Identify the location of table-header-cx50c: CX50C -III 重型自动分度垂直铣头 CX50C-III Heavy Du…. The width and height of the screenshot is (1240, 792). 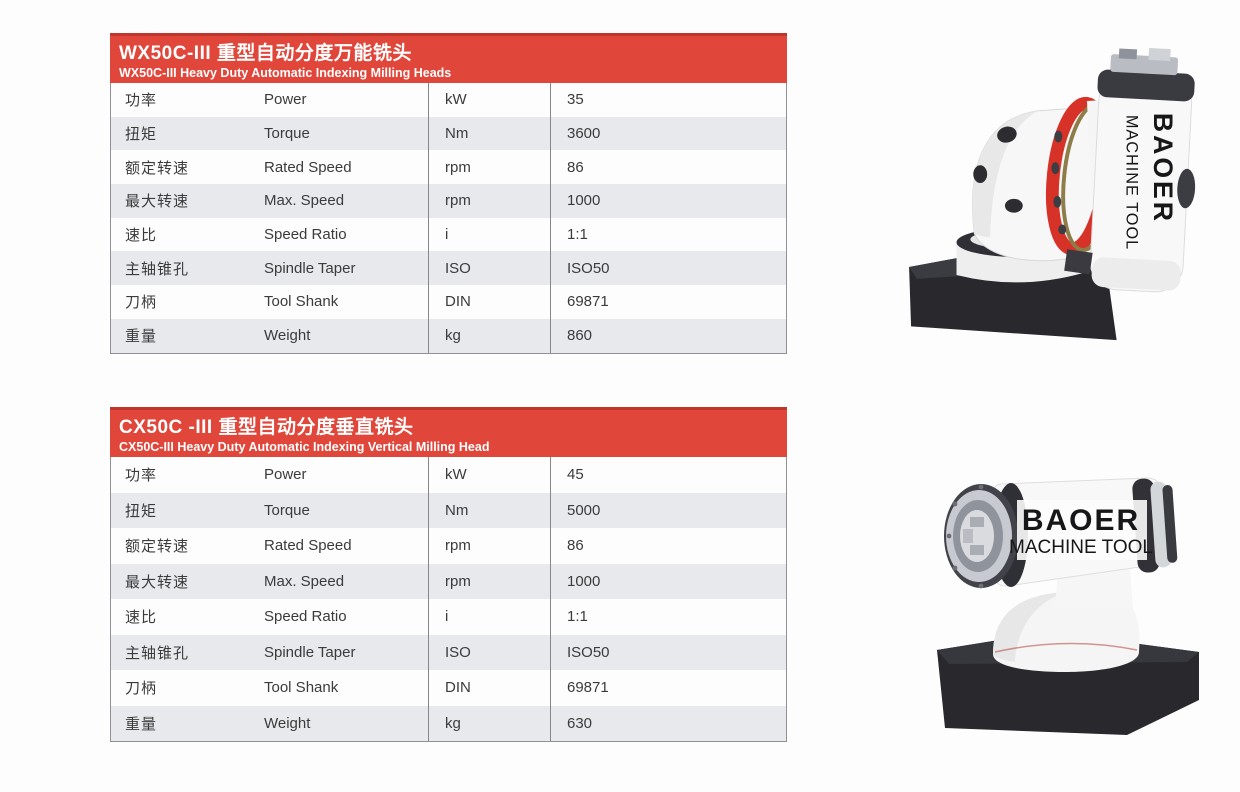
(448, 432).